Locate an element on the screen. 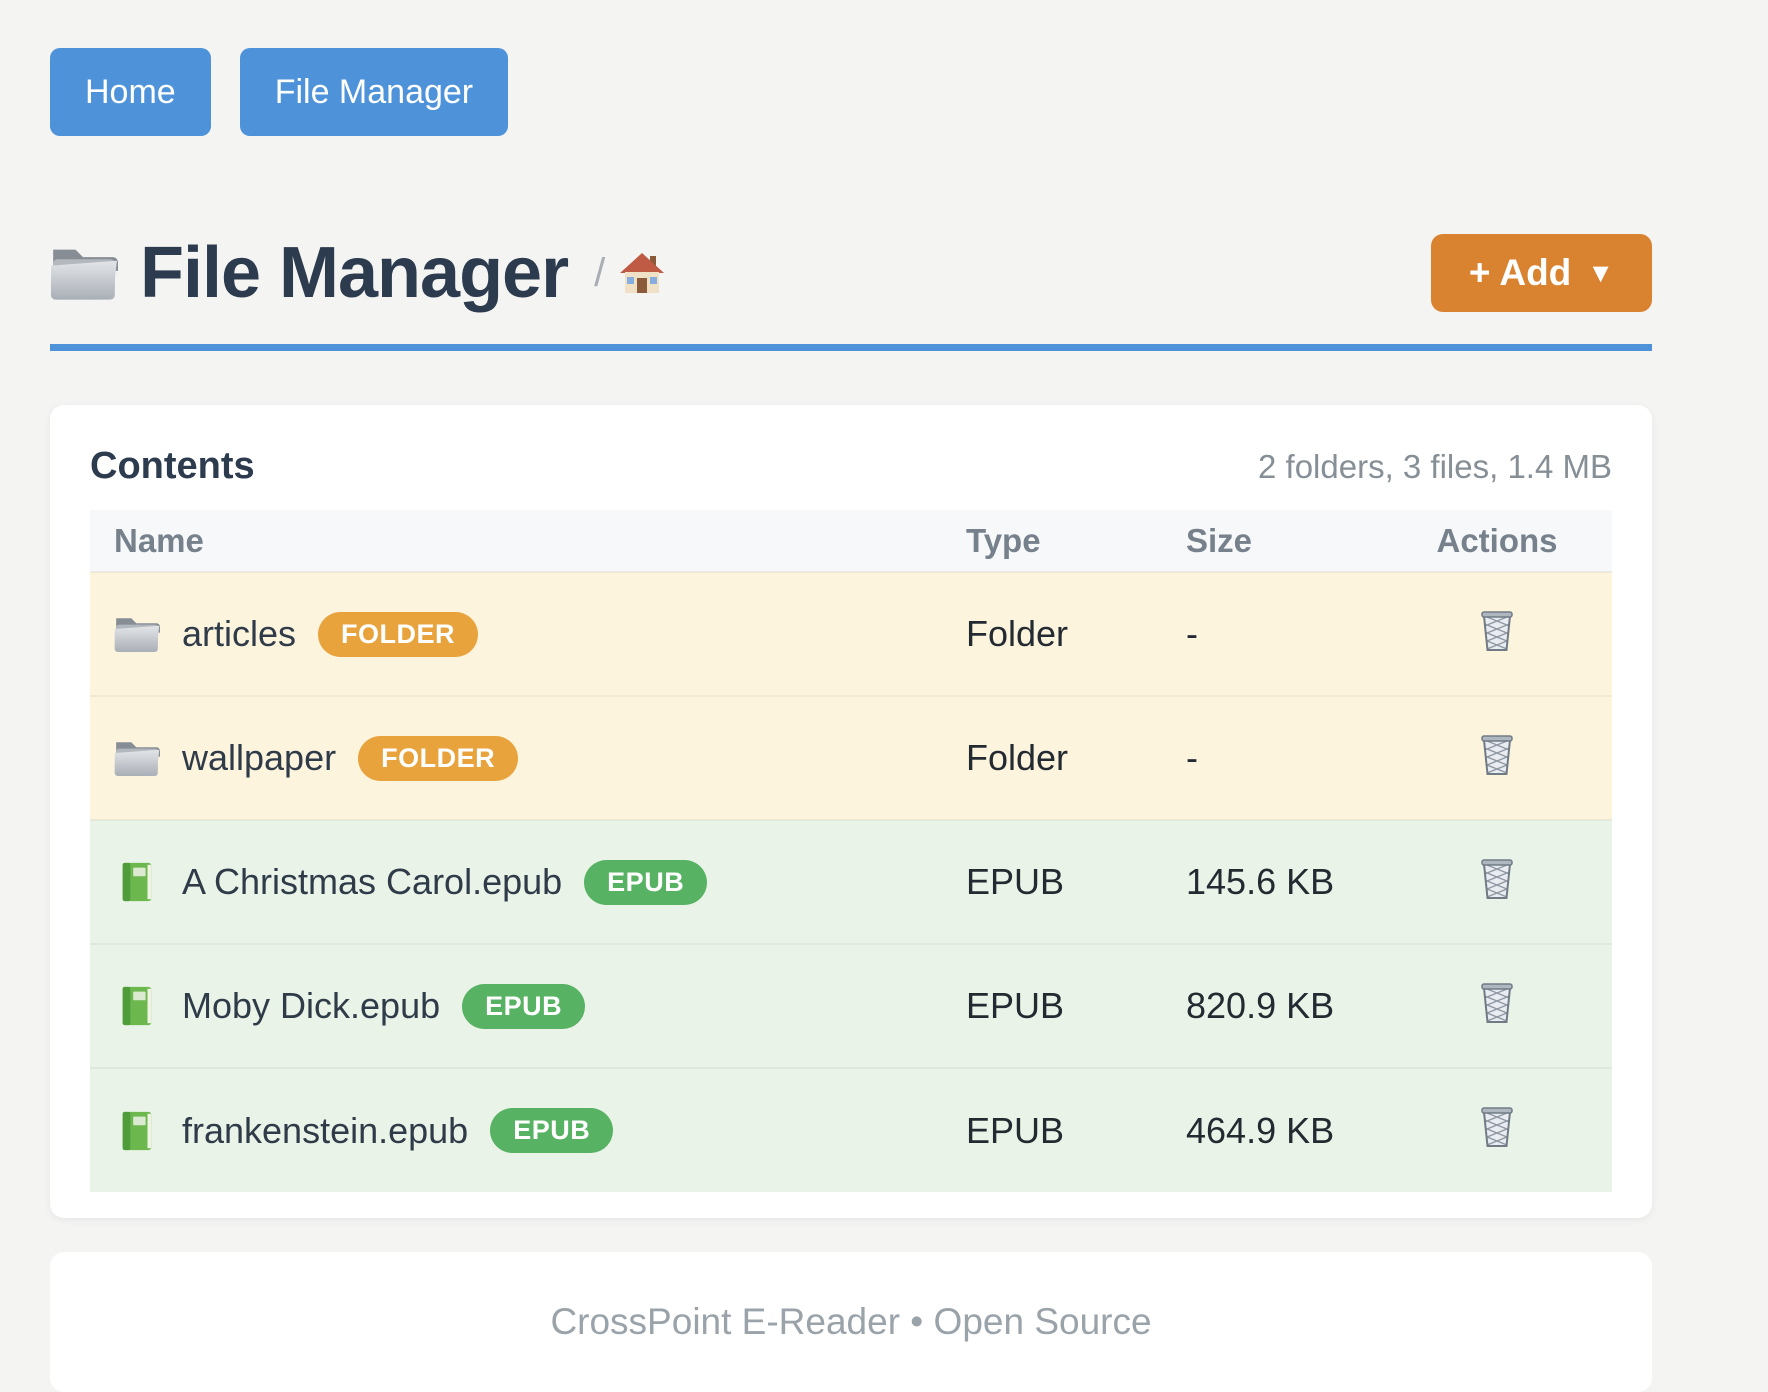 Image resolution: width=1768 pixels, height=1392 pixels. caret-down-icon: ▼ is located at coordinates (1600, 272).